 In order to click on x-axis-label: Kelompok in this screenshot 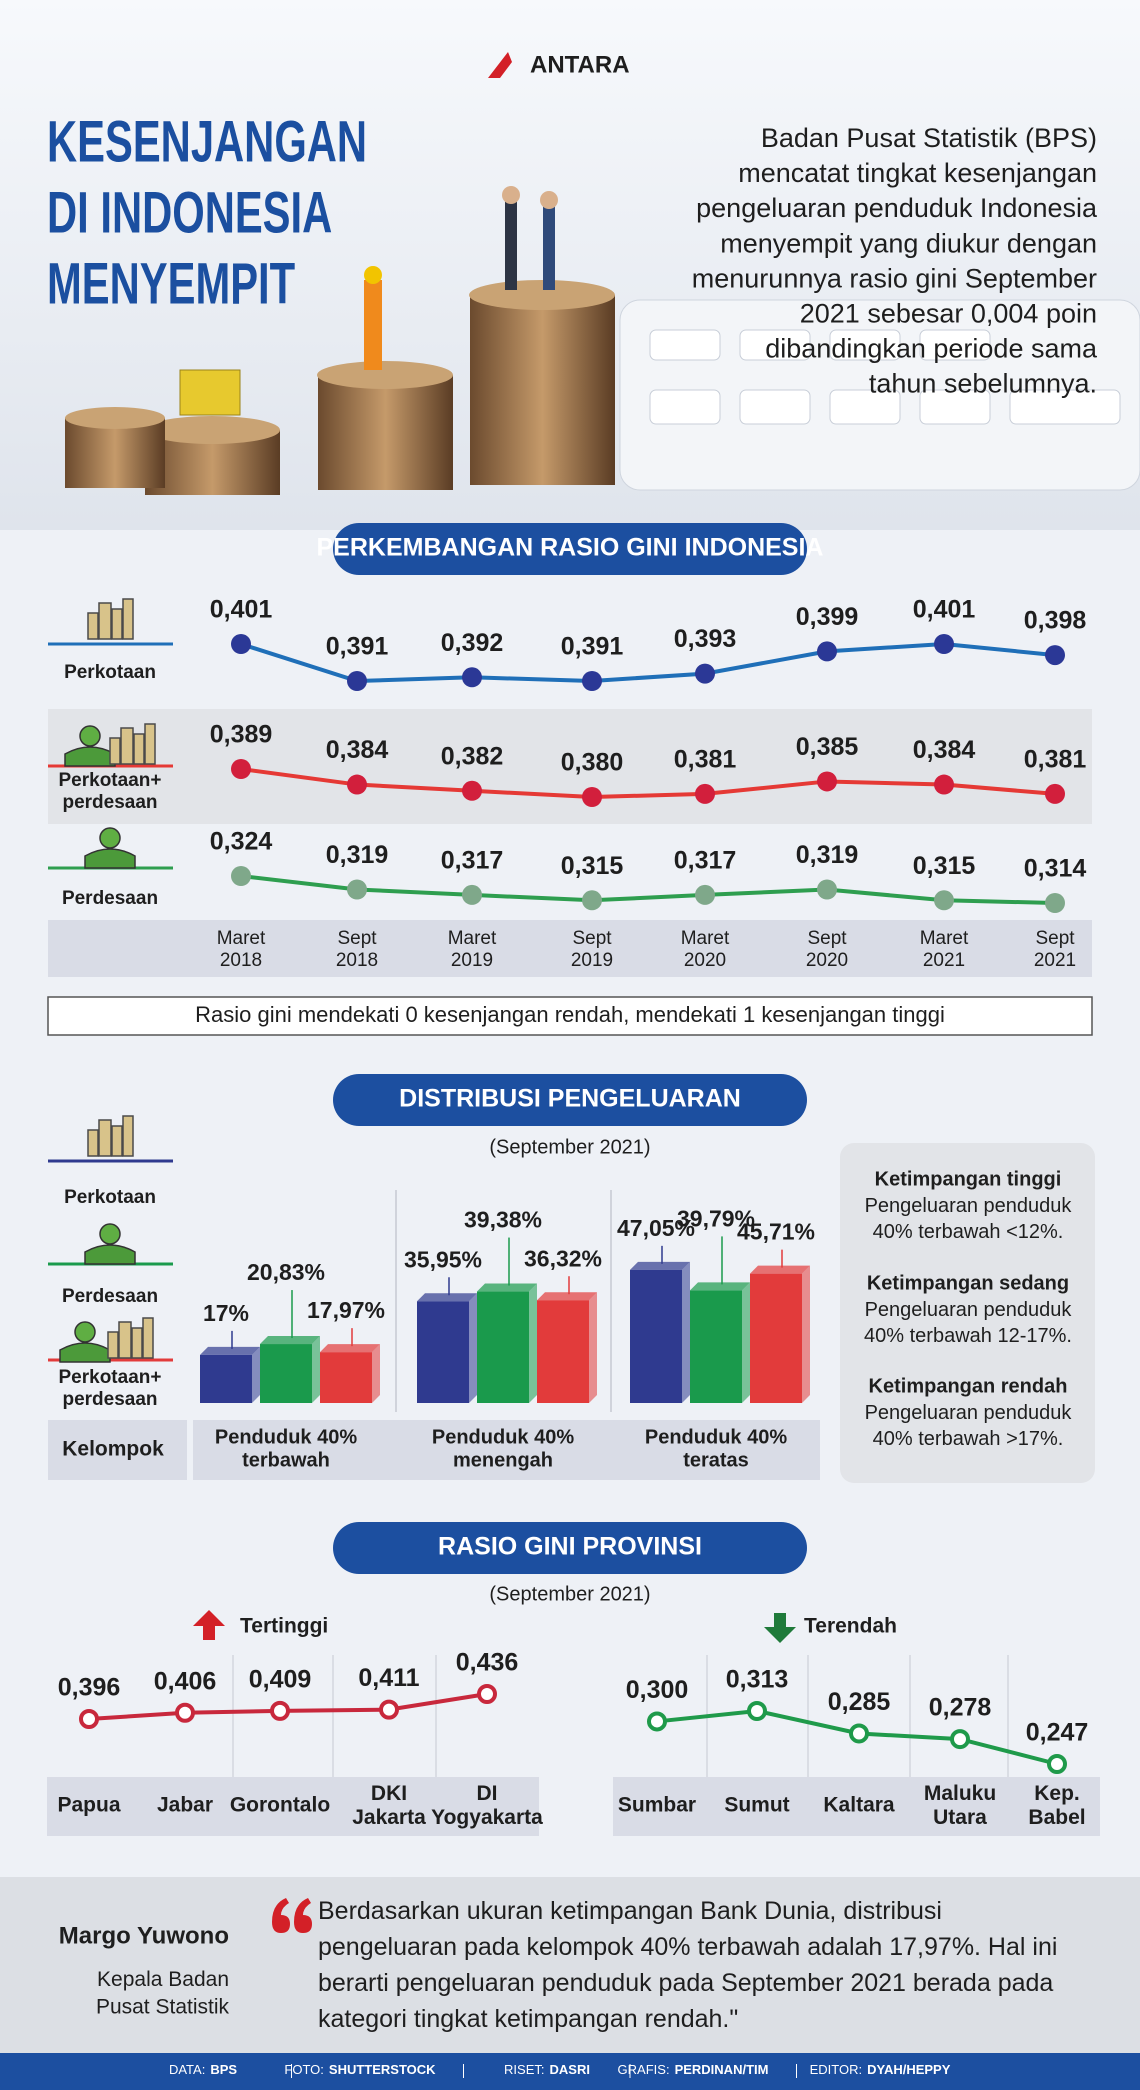, I will do `click(113, 1449)`.